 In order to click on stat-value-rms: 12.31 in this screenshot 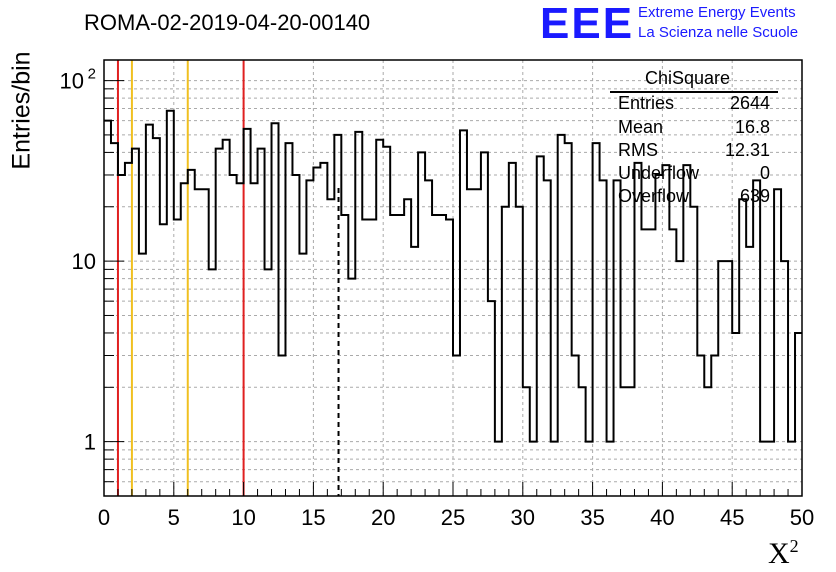, I will do `click(747, 150)`.